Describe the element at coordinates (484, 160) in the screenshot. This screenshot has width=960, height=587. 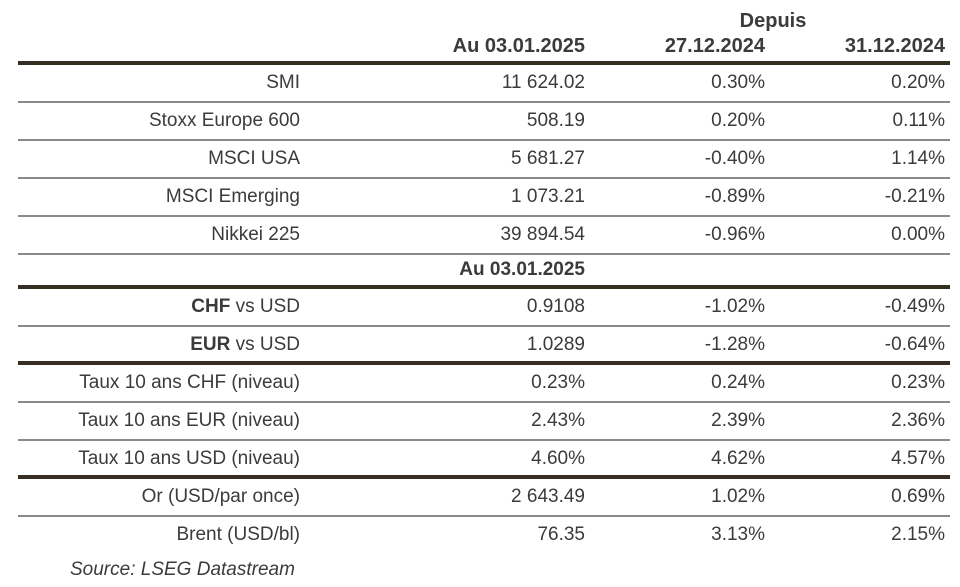
I see `table-row: MSCI USA 5 681.27 -0.40% 1.14%` at that location.